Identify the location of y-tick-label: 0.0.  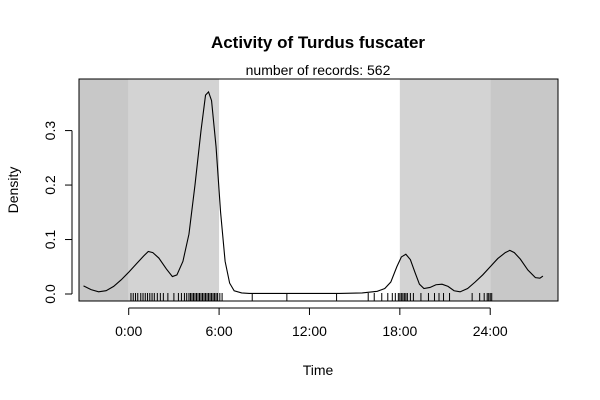
(50, 294).